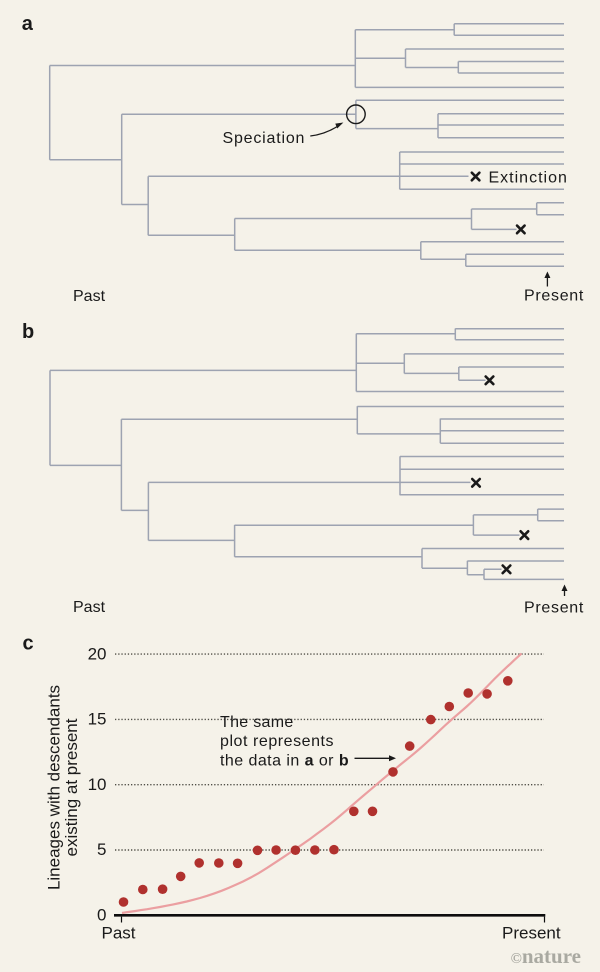 This screenshot has height=972, width=600. Describe the element at coordinates (277, 741) in the screenshot. I see `svg-text: plot represents` at that location.